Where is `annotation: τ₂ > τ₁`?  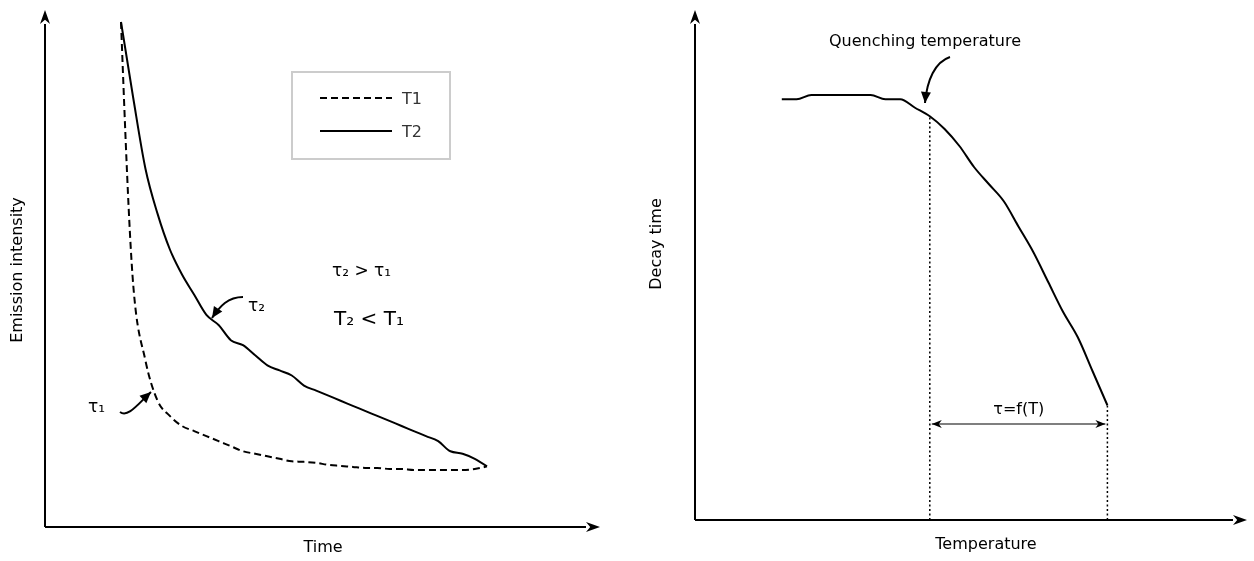
annotation: τ₂ > τ₁ is located at coordinates (362, 270).